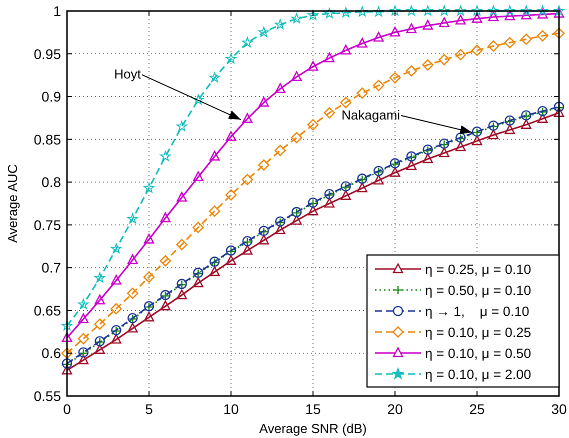 This screenshot has height=438, width=569. I want to click on legend-label: η = 0.25, μ = 0.10, so click(478, 269).